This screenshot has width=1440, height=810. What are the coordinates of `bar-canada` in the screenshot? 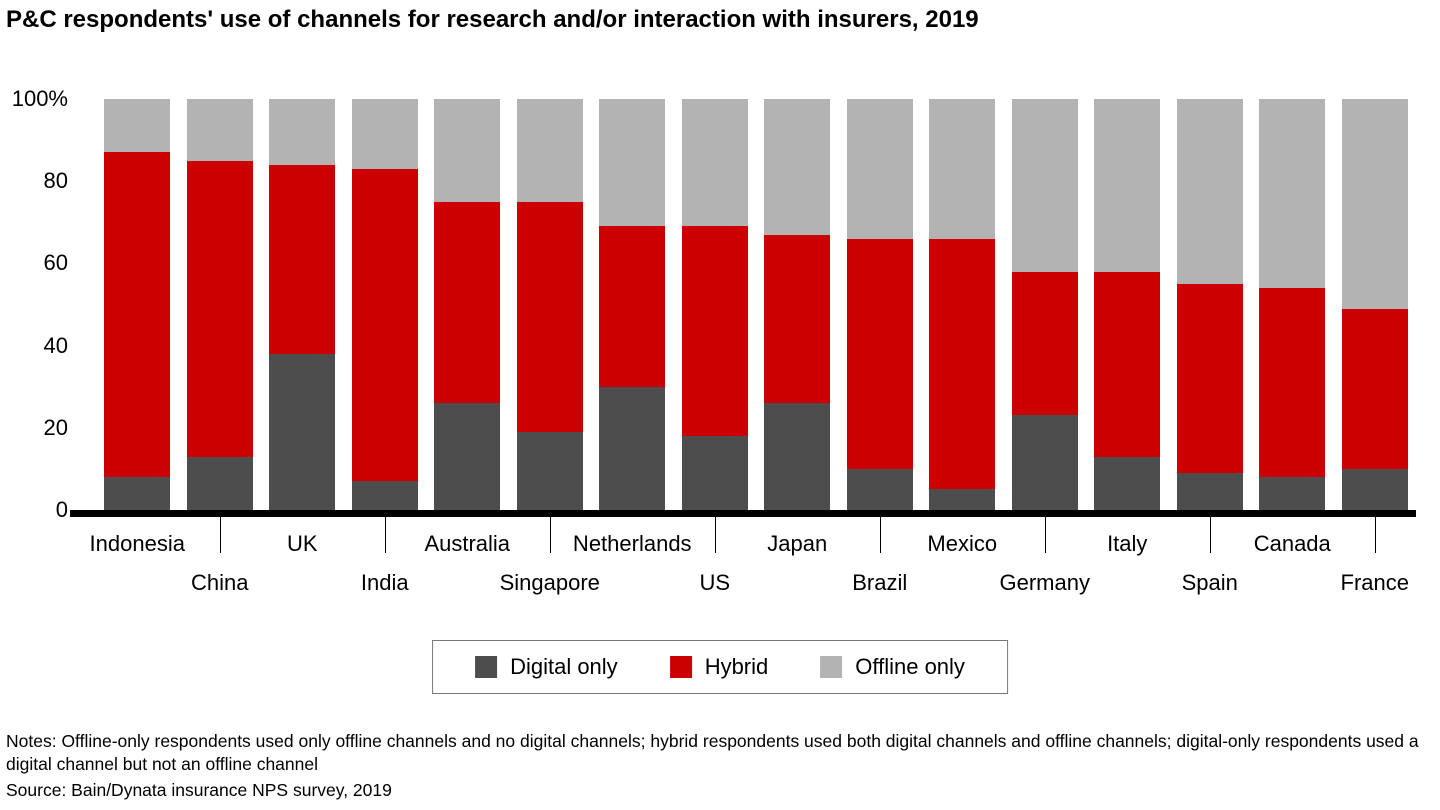 It's located at (1292, 304).